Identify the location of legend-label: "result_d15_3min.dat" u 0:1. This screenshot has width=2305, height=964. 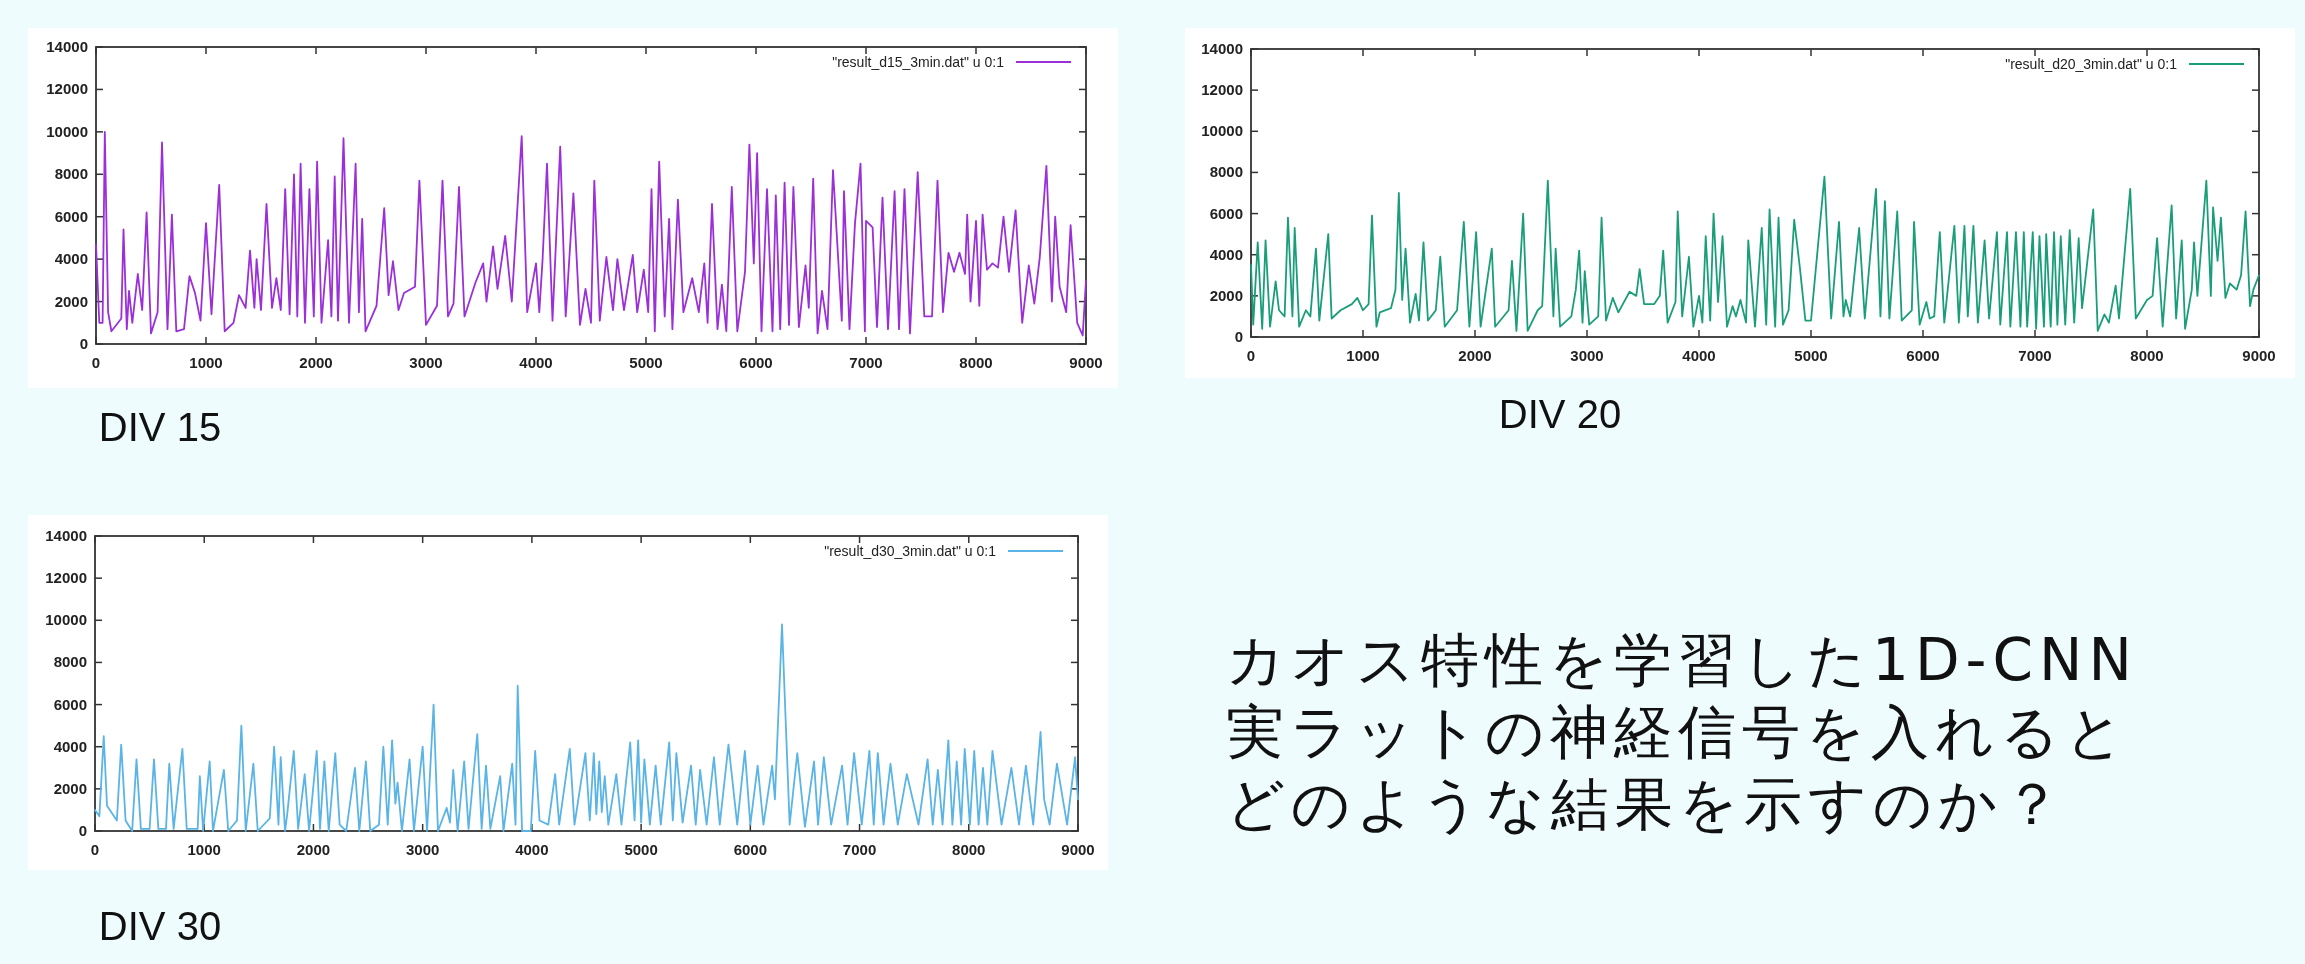
(918, 62).